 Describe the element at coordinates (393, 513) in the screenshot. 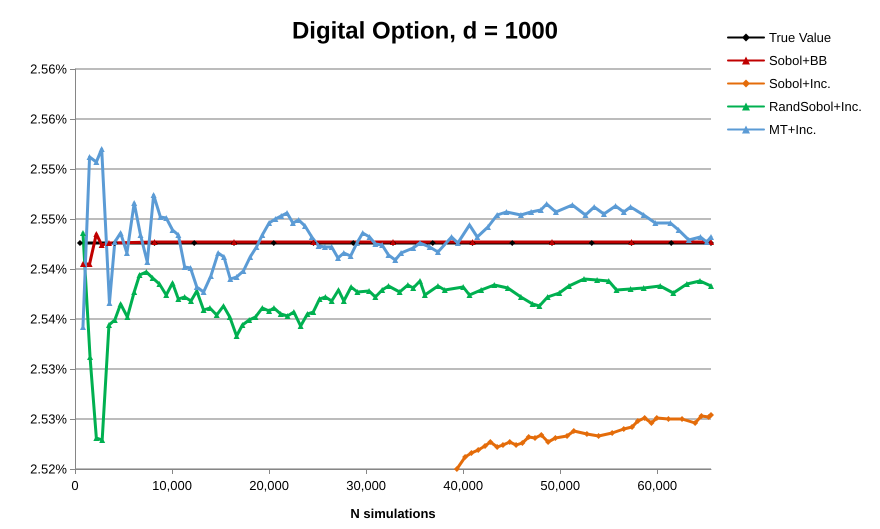

I see `x-axis-title: N simulations` at that location.